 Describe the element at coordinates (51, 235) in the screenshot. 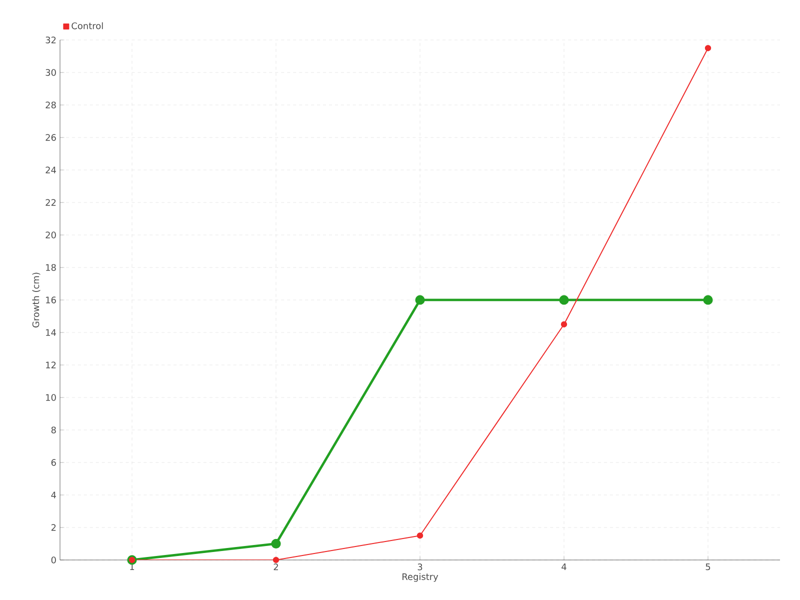

I see `y-tick-label: 20` at that location.